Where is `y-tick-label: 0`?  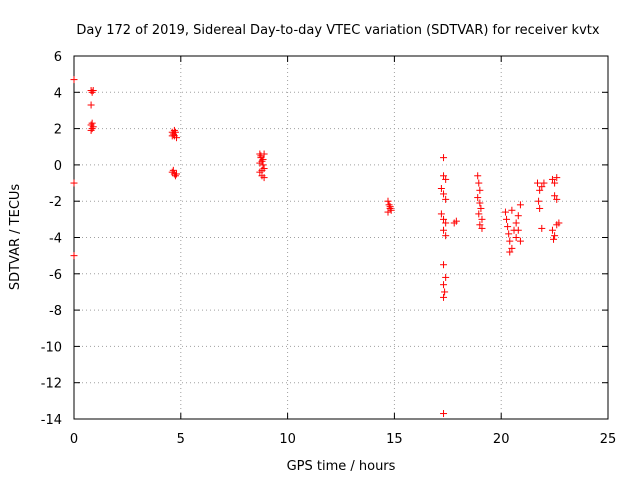 y-tick-label: 0 is located at coordinates (58, 166).